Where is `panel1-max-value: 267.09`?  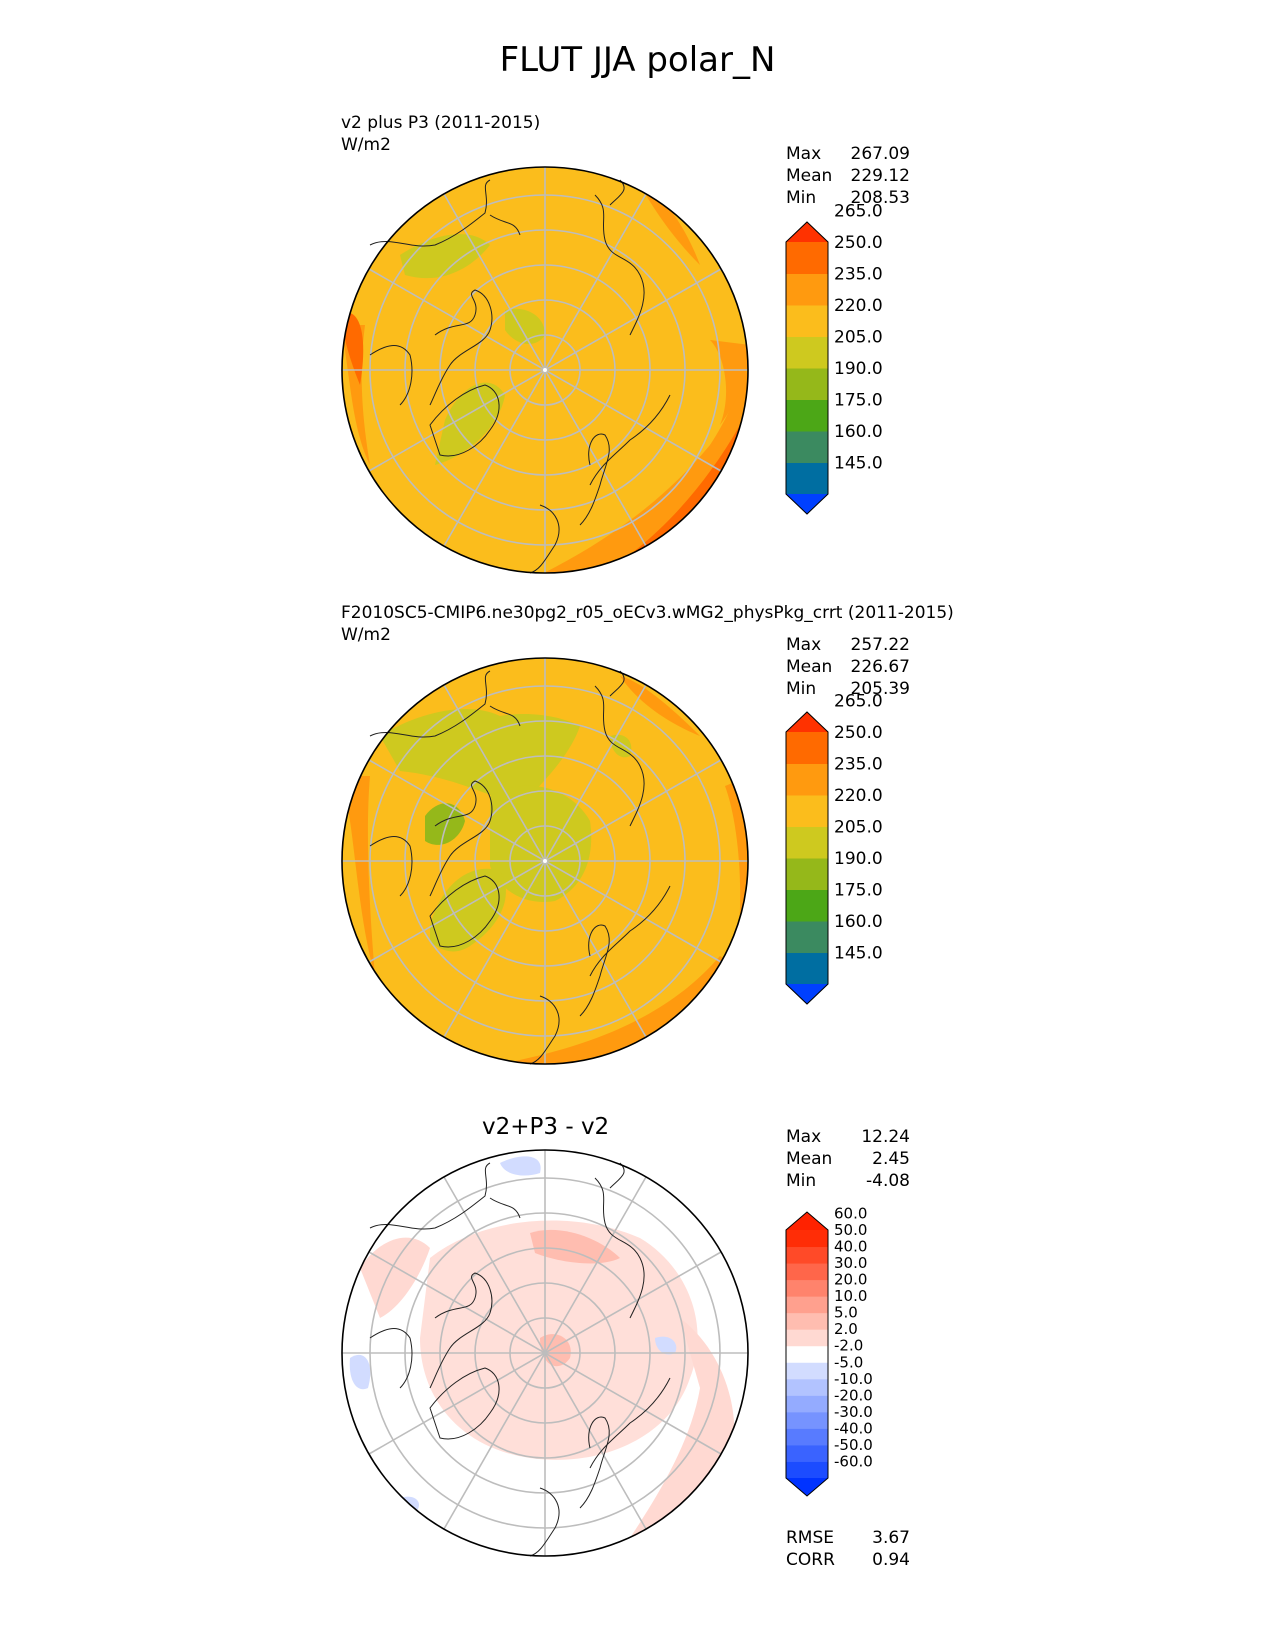 panel1-max-value: 267.09 is located at coordinates (880, 154).